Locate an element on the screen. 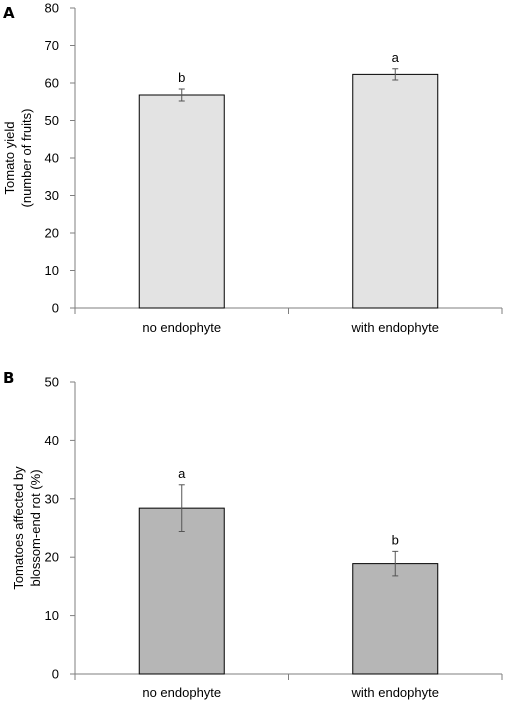  panel-b-y-tick-label: 30 is located at coordinates (52, 498).